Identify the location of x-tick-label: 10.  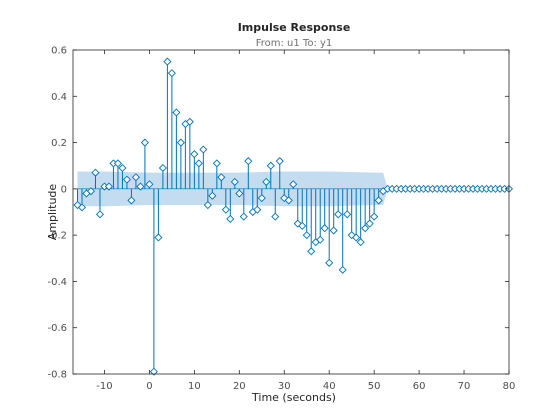
(194, 386).